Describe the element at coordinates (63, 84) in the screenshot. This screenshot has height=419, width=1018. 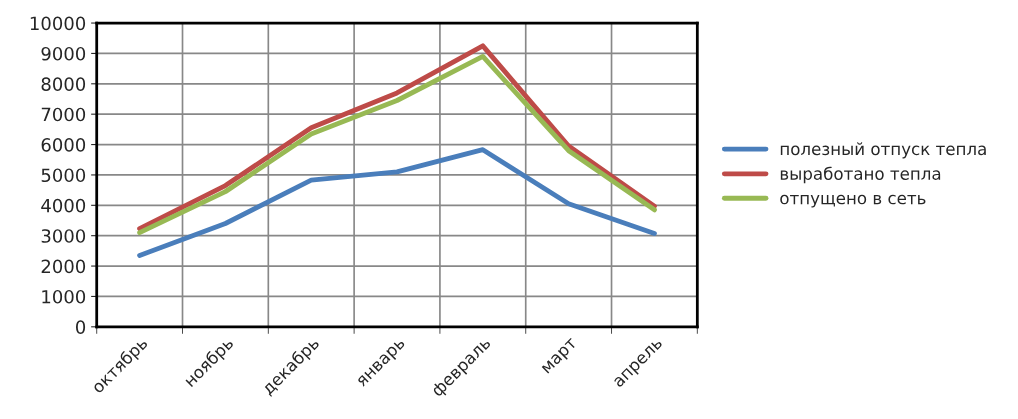
I see `y-tick-label: 8000` at that location.